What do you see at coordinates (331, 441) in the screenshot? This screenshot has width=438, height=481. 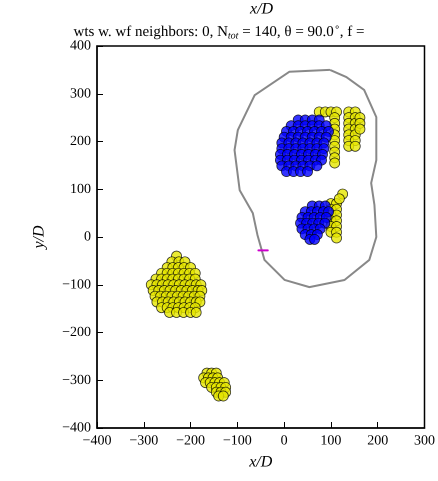 I see `x-tick-label: 100` at bounding box center [331, 441].